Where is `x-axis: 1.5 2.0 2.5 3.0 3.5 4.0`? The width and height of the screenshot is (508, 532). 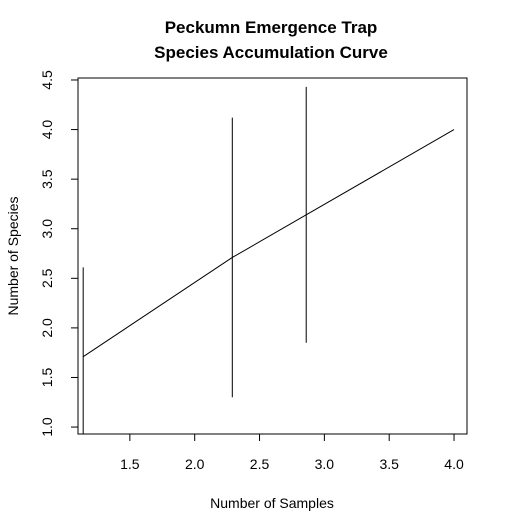 x-axis: 1.5 2.0 2.5 3.0 3.5 4.0 is located at coordinates (292, 453).